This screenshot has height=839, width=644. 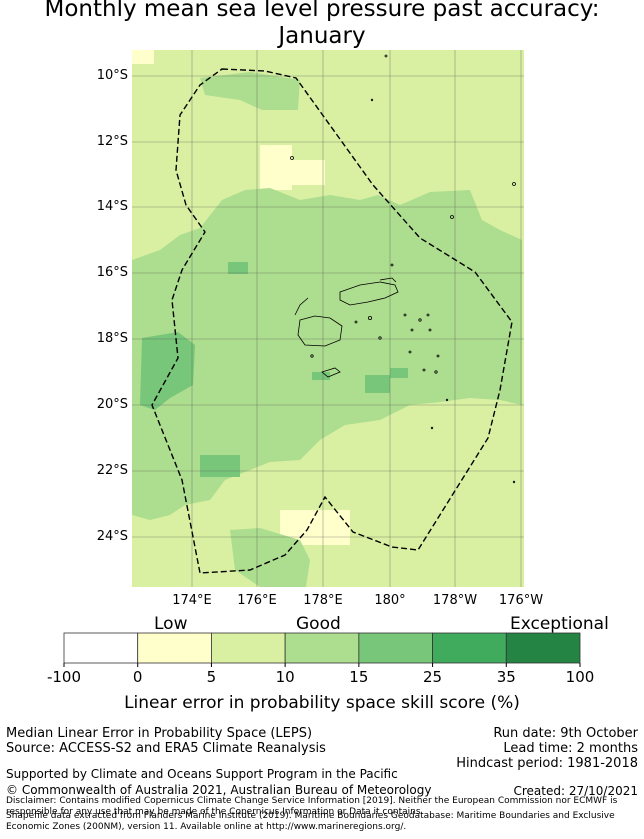 What do you see at coordinates (481, 330) in the screenshot?
I see `region-good-east` at bounding box center [481, 330].